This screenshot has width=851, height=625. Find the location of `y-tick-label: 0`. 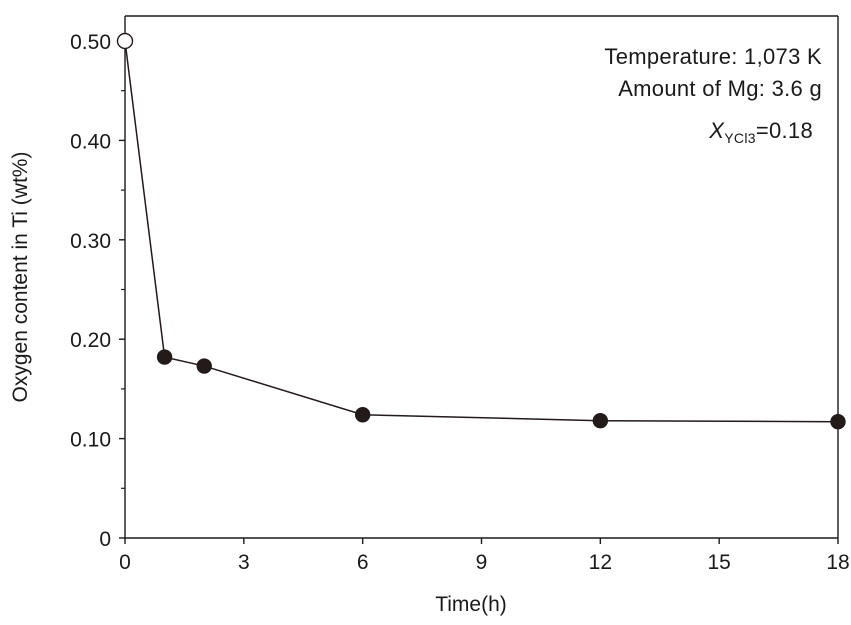

y-tick-label: 0 is located at coordinates (105, 539).